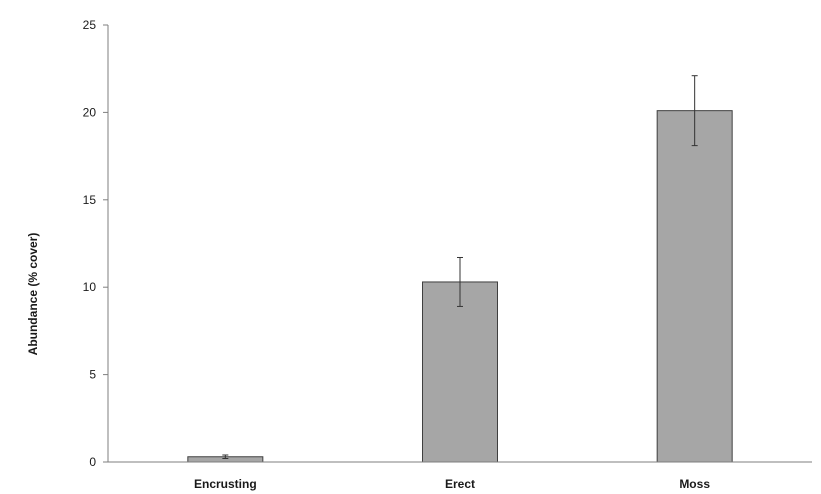  What do you see at coordinates (694, 484) in the screenshot?
I see `x-category-label: Moss` at bounding box center [694, 484].